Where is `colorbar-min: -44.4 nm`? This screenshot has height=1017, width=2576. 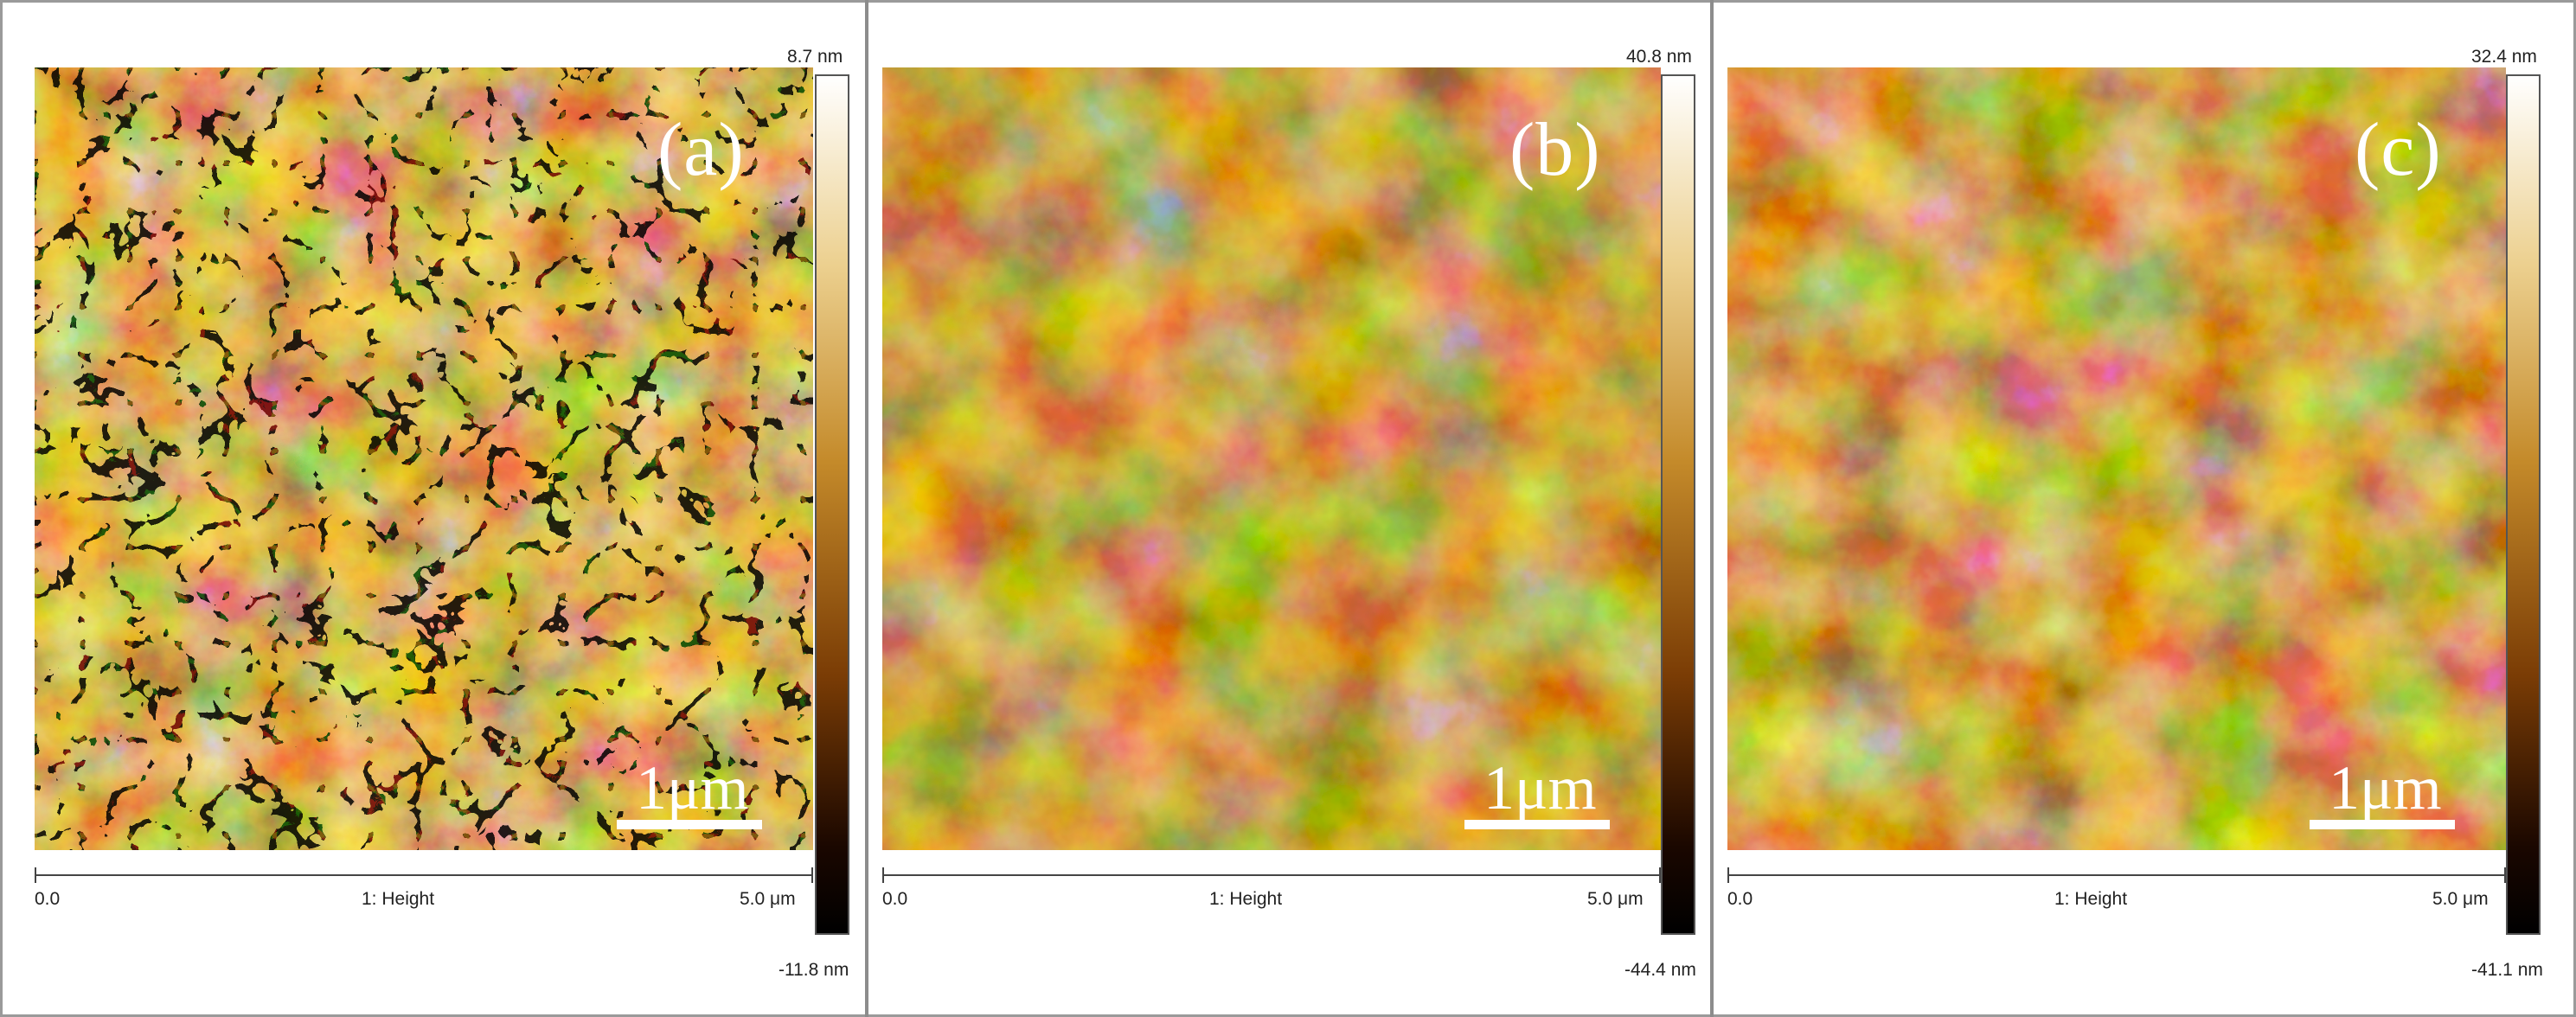 colorbar-min: -44.4 nm is located at coordinates (1660, 970).